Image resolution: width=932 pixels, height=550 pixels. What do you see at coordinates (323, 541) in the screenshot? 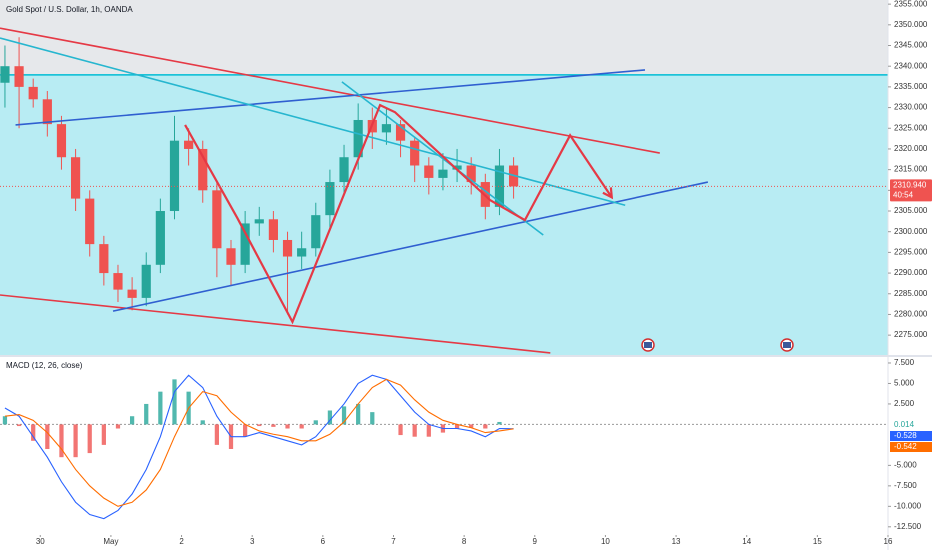
I see `x-tick-label: 6` at bounding box center [323, 541].